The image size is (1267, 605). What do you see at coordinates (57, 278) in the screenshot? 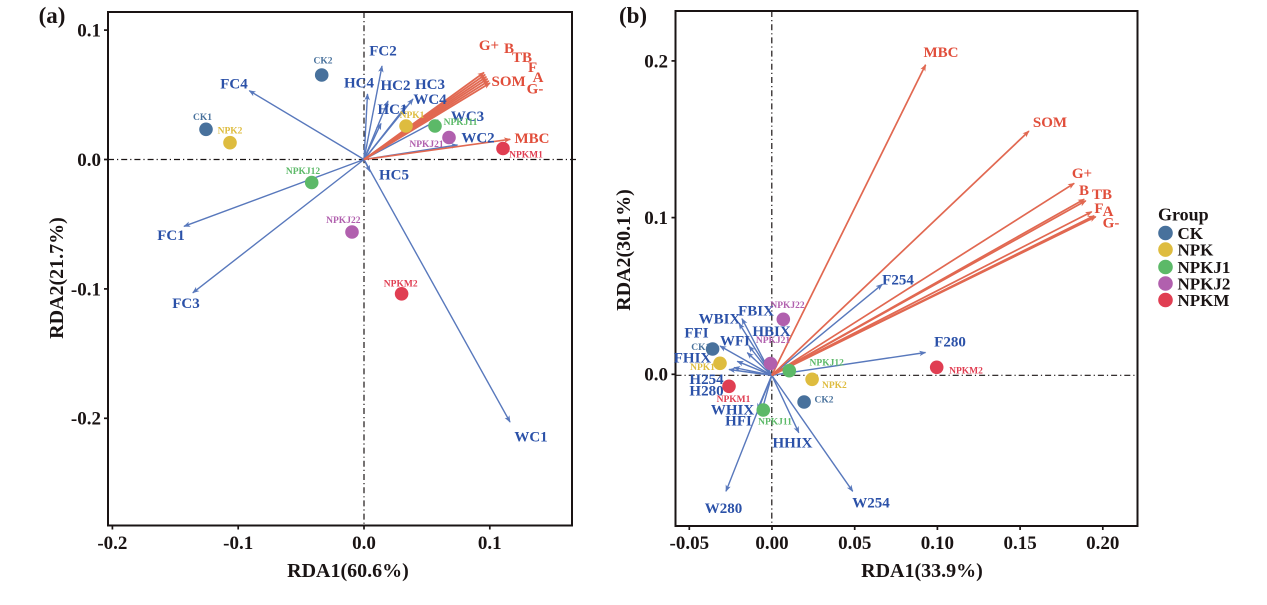
I see `svg-text: RDA2(21.7%)` at bounding box center [57, 278].